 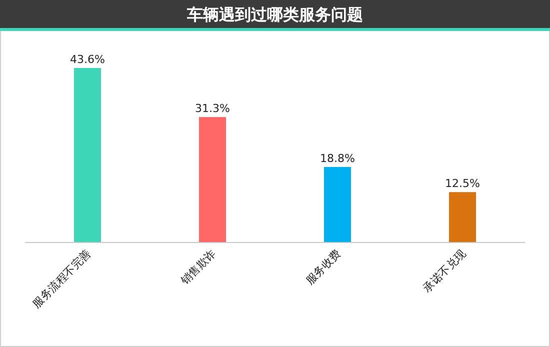 I want to click on data-label: 43.6%, so click(x=87, y=59).